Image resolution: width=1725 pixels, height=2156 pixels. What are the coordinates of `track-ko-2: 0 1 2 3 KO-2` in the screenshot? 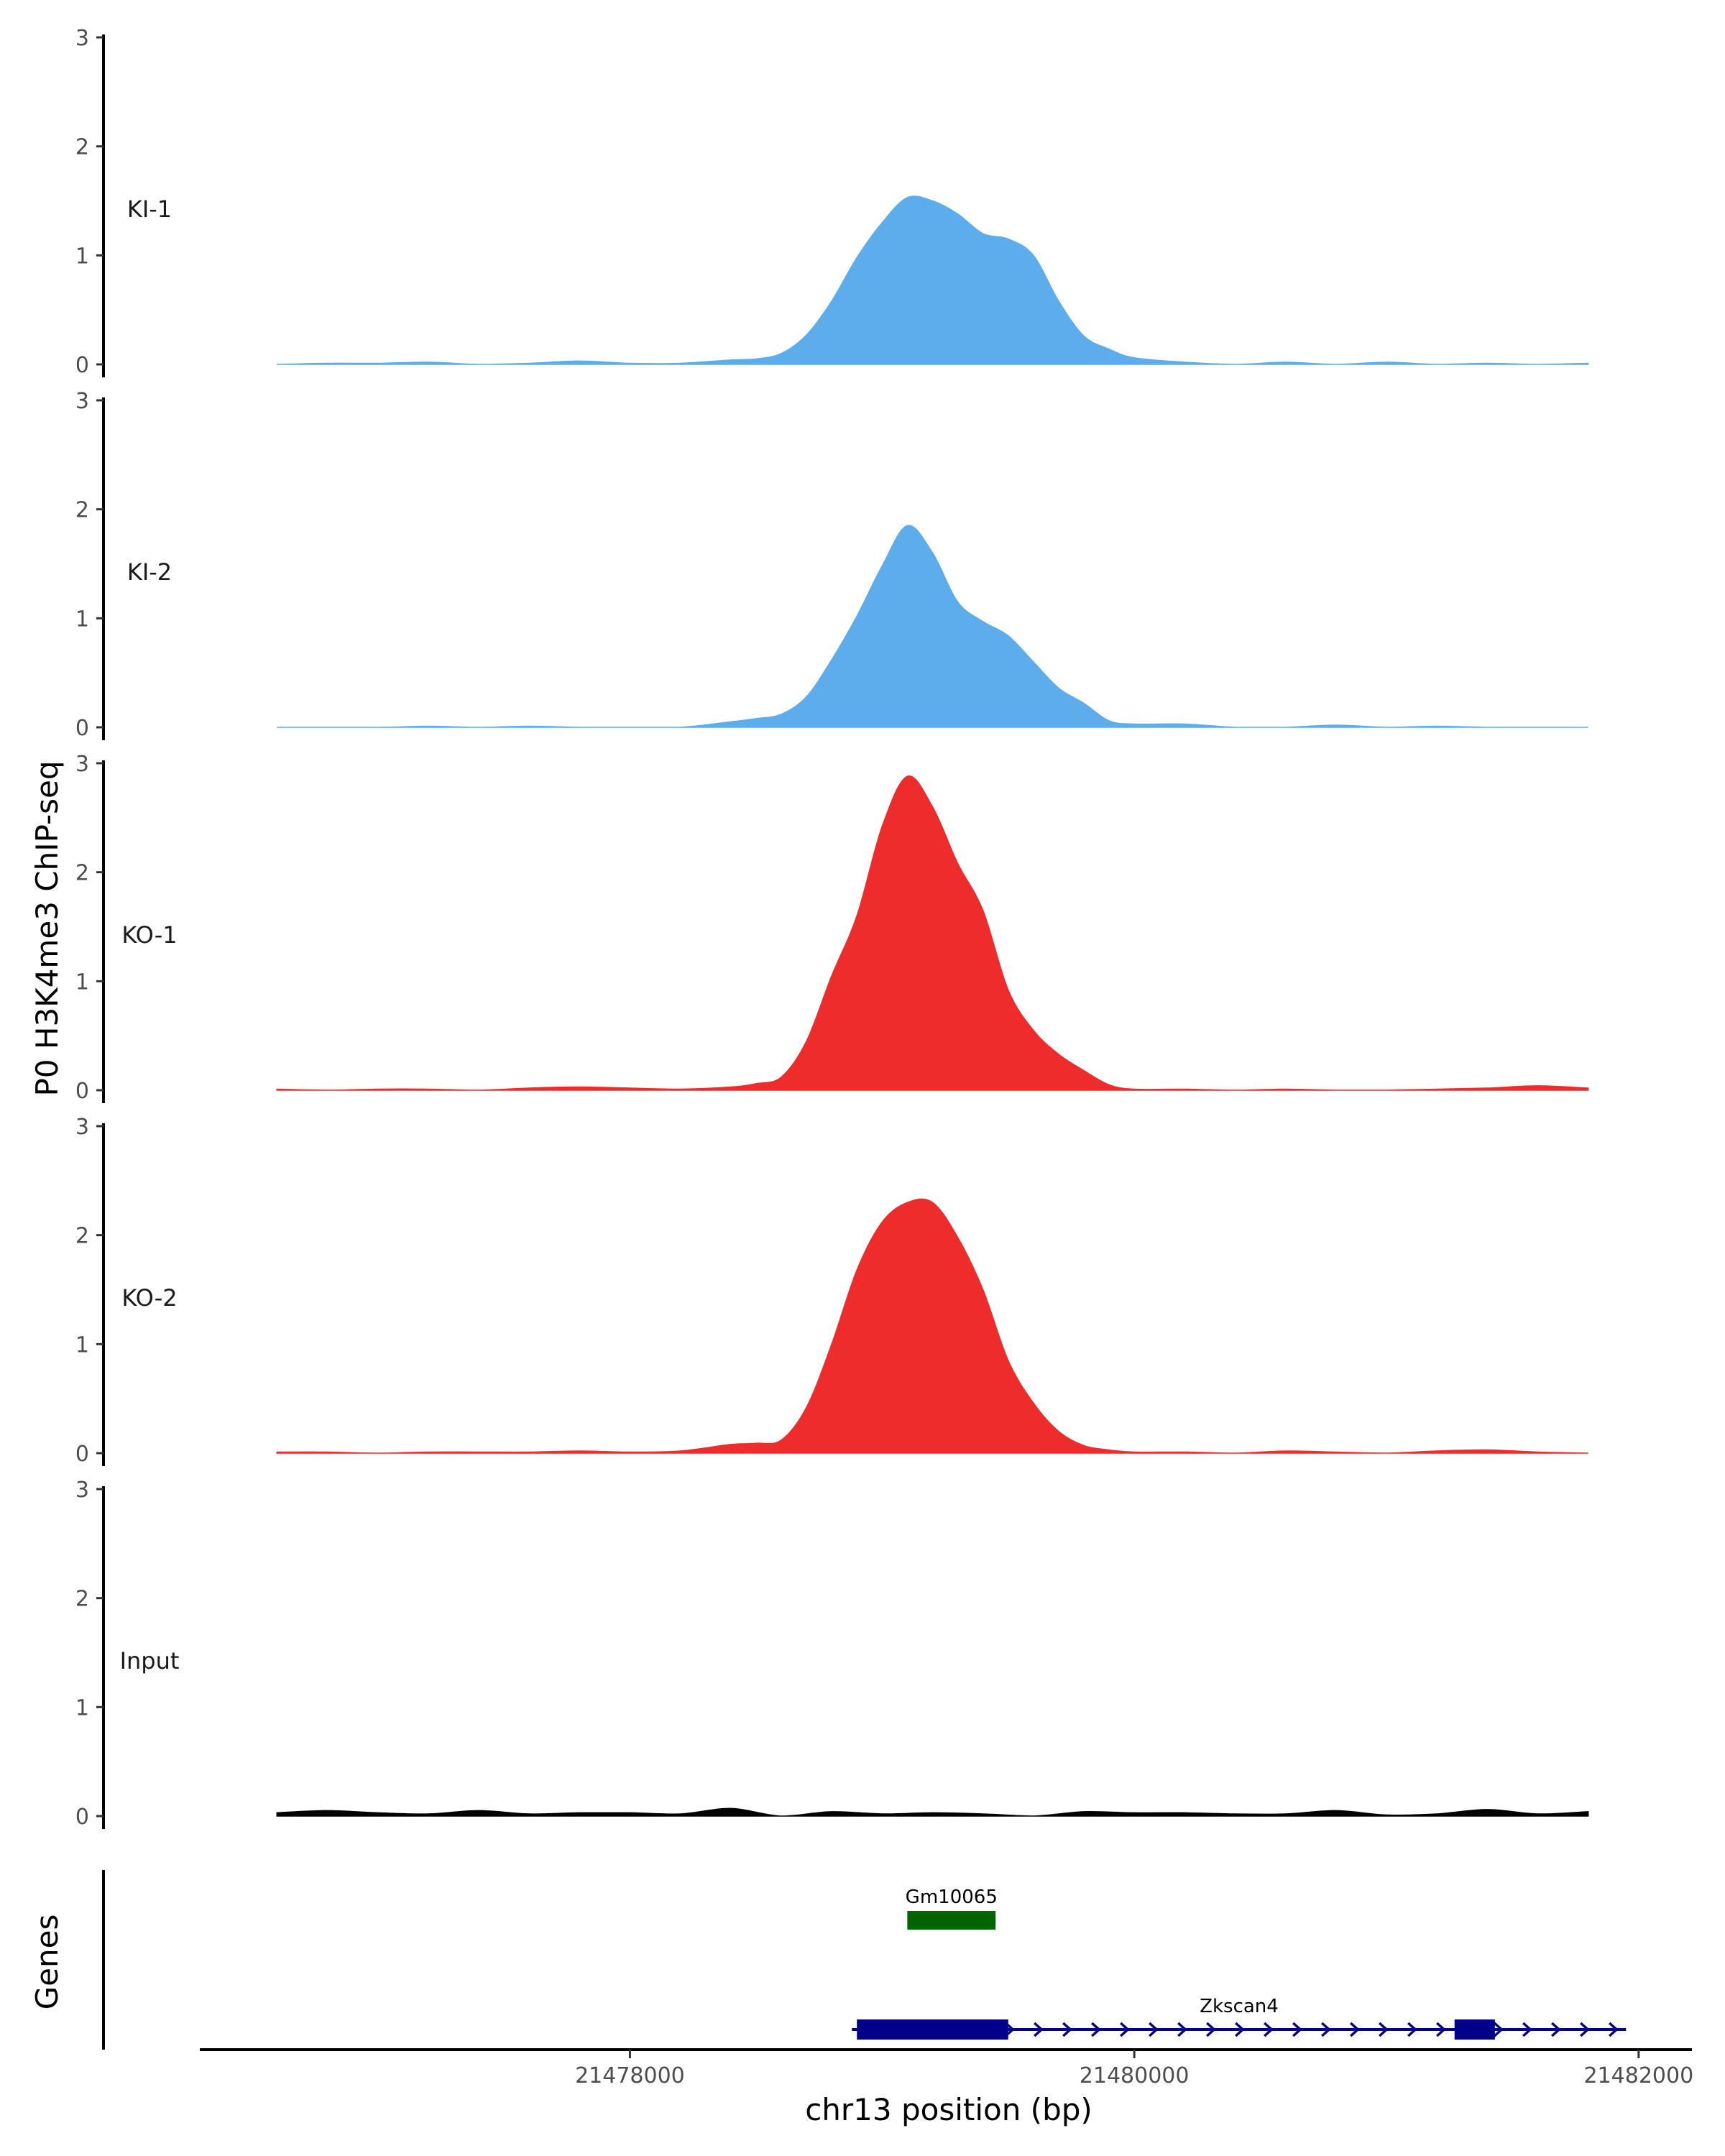 It's located at (831, 1291).